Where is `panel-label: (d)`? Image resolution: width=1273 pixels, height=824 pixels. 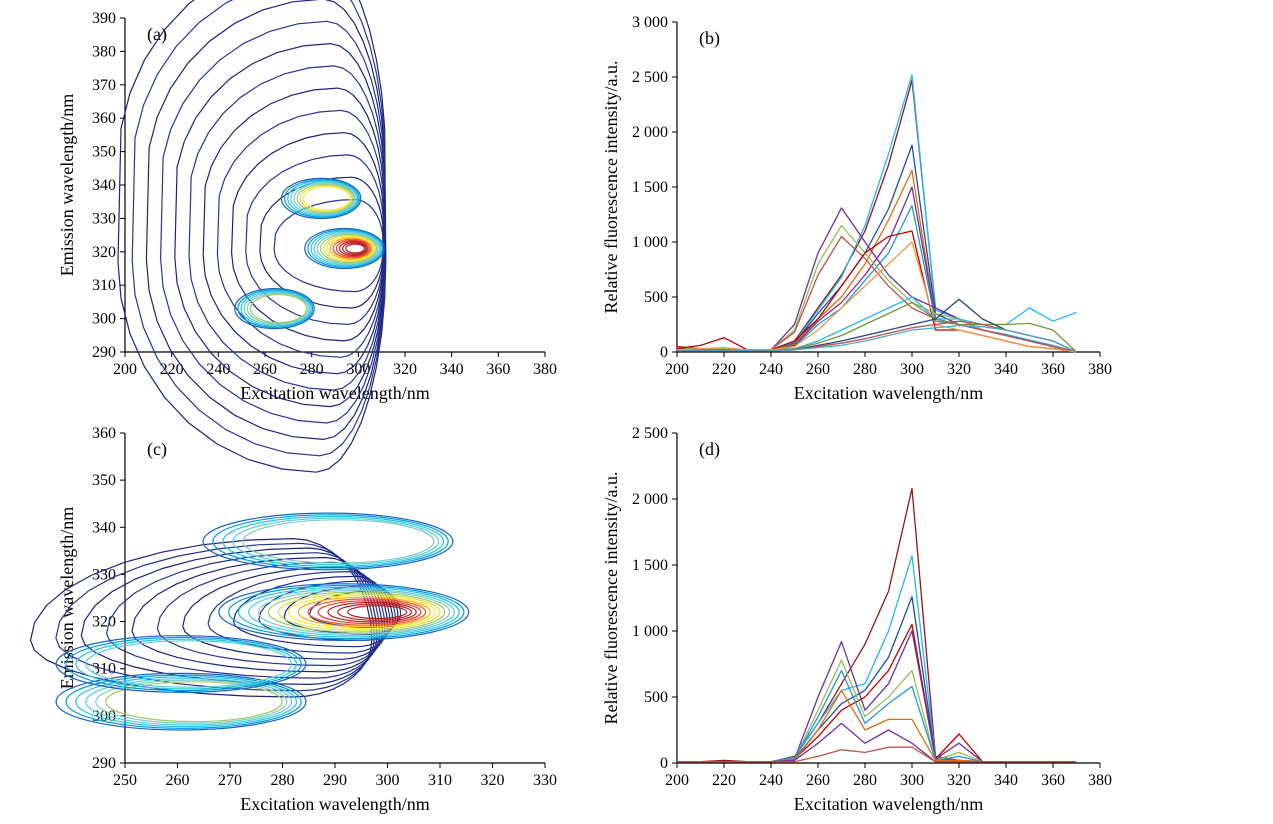 panel-label: (d) is located at coordinates (709, 449).